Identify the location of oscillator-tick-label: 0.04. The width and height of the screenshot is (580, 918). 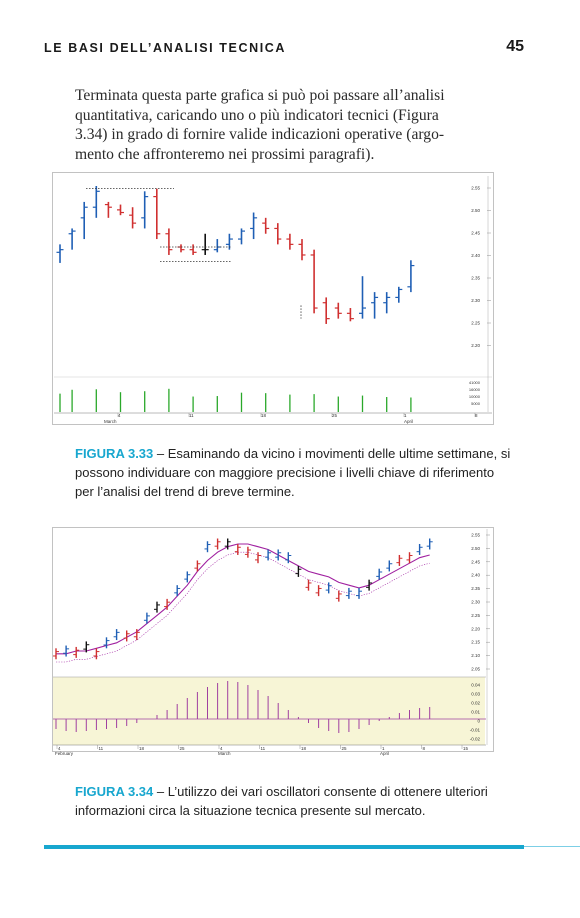
(475, 685).